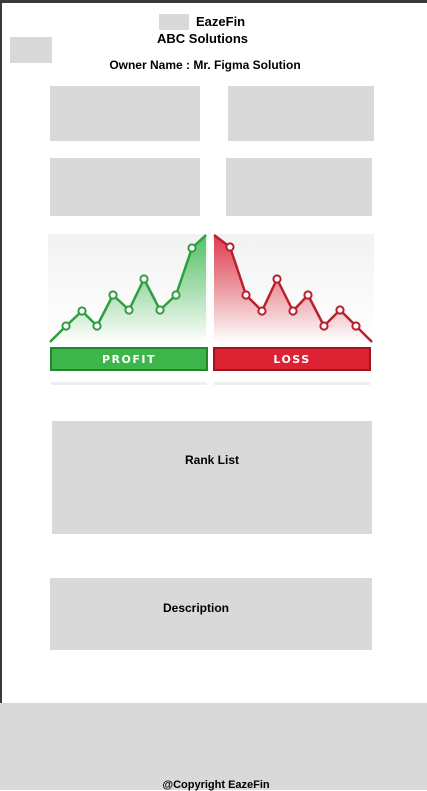 This screenshot has height=791, width=427. What do you see at coordinates (174, 22) in the screenshot?
I see `logo-placeholder` at bounding box center [174, 22].